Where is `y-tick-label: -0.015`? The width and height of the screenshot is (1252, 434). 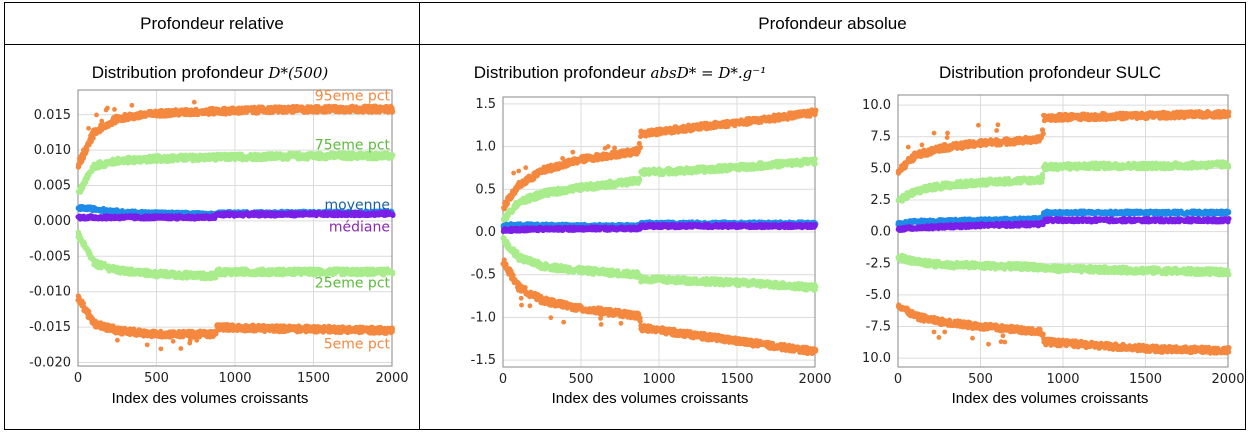
y-tick-label: -0.015 is located at coordinates (50, 327).